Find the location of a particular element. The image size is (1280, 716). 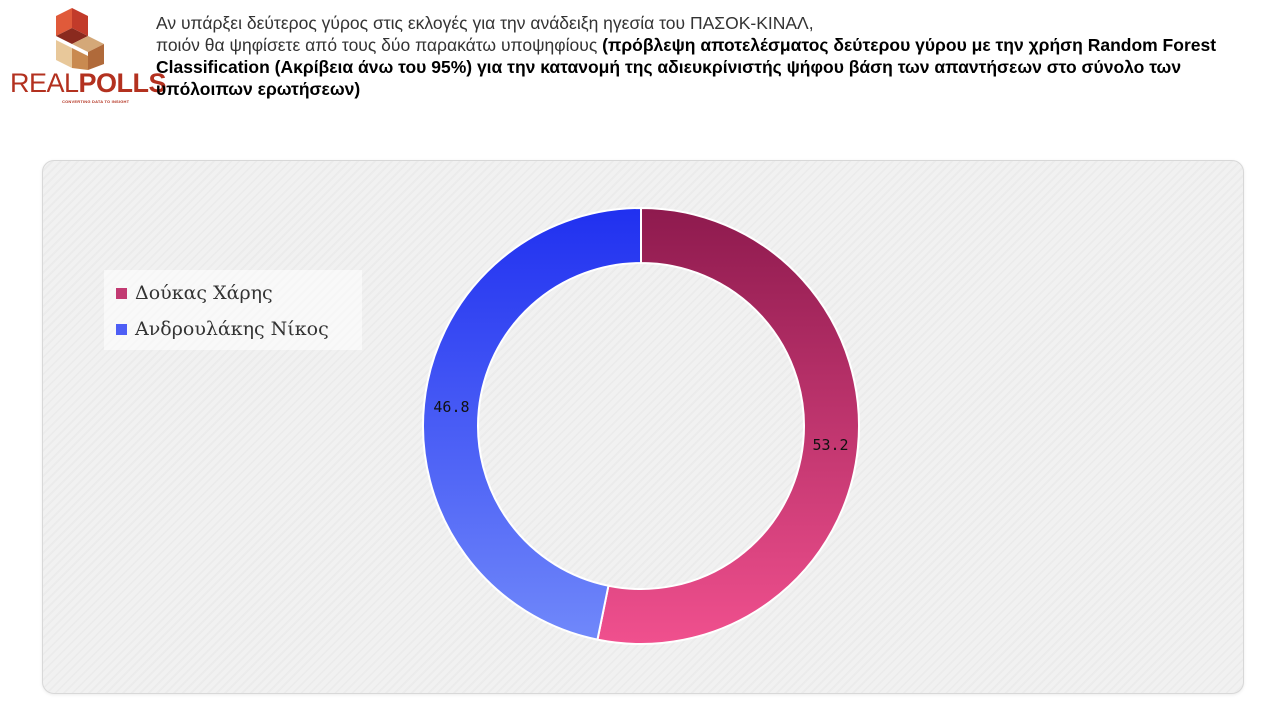

realpolls-logo: REALPOLLS CONVERTING DATA TO INSIGHT is located at coordinates (88, 56).